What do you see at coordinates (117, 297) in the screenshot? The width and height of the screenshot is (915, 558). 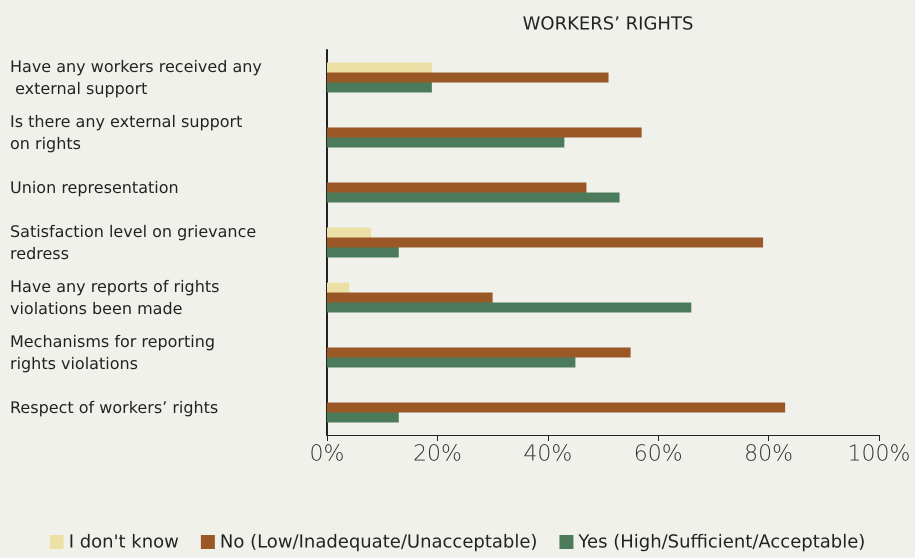 I see `y-tick-label: Have any reports of rights violations been made` at bounding box center [117, 297].